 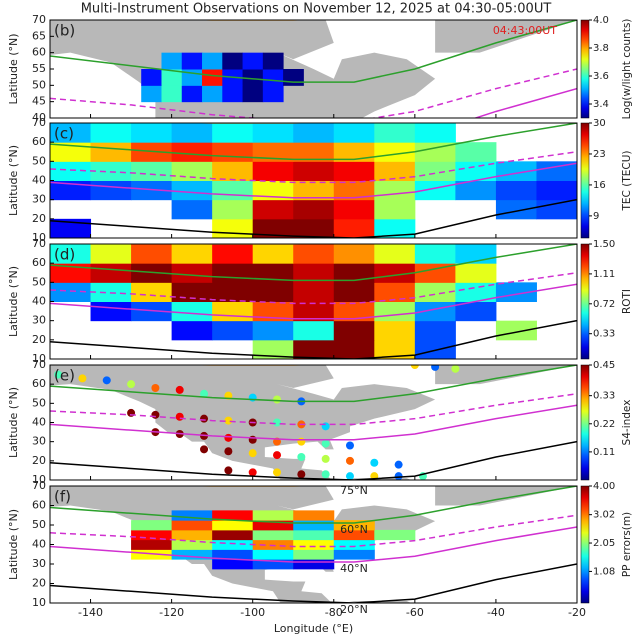 What do you see at coordinates (577, 612) in the screenshot?
I see `x-tick-label: -20` at bounding box center [577, 612].